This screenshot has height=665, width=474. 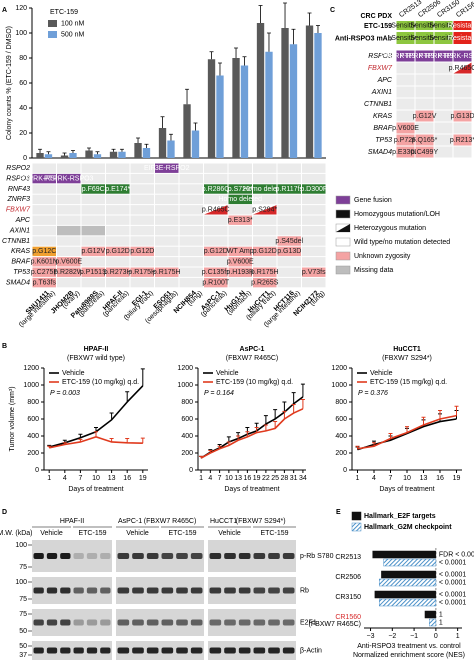 What do you see at coordinates (382, 116) in the screenshot?
I see `gene-label: KRAS` at bounding box center [382, 116].